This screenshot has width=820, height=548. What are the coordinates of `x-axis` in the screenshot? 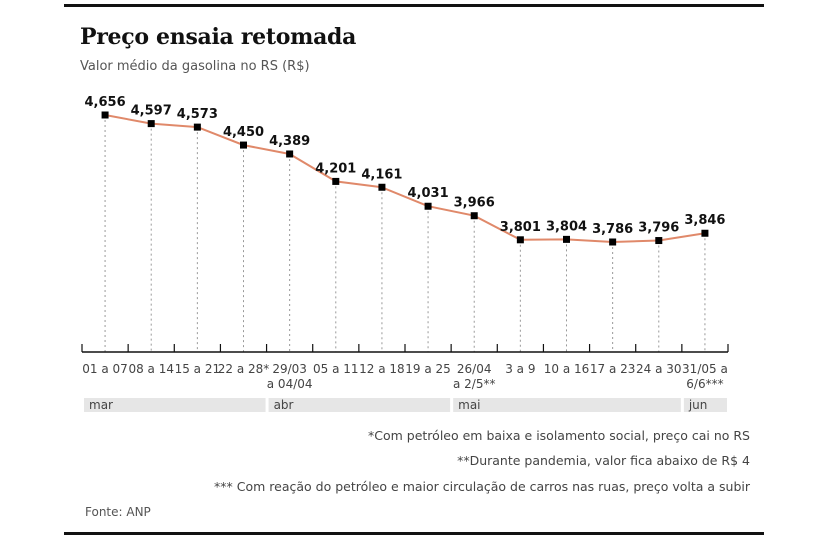 It's located at (405, 348).